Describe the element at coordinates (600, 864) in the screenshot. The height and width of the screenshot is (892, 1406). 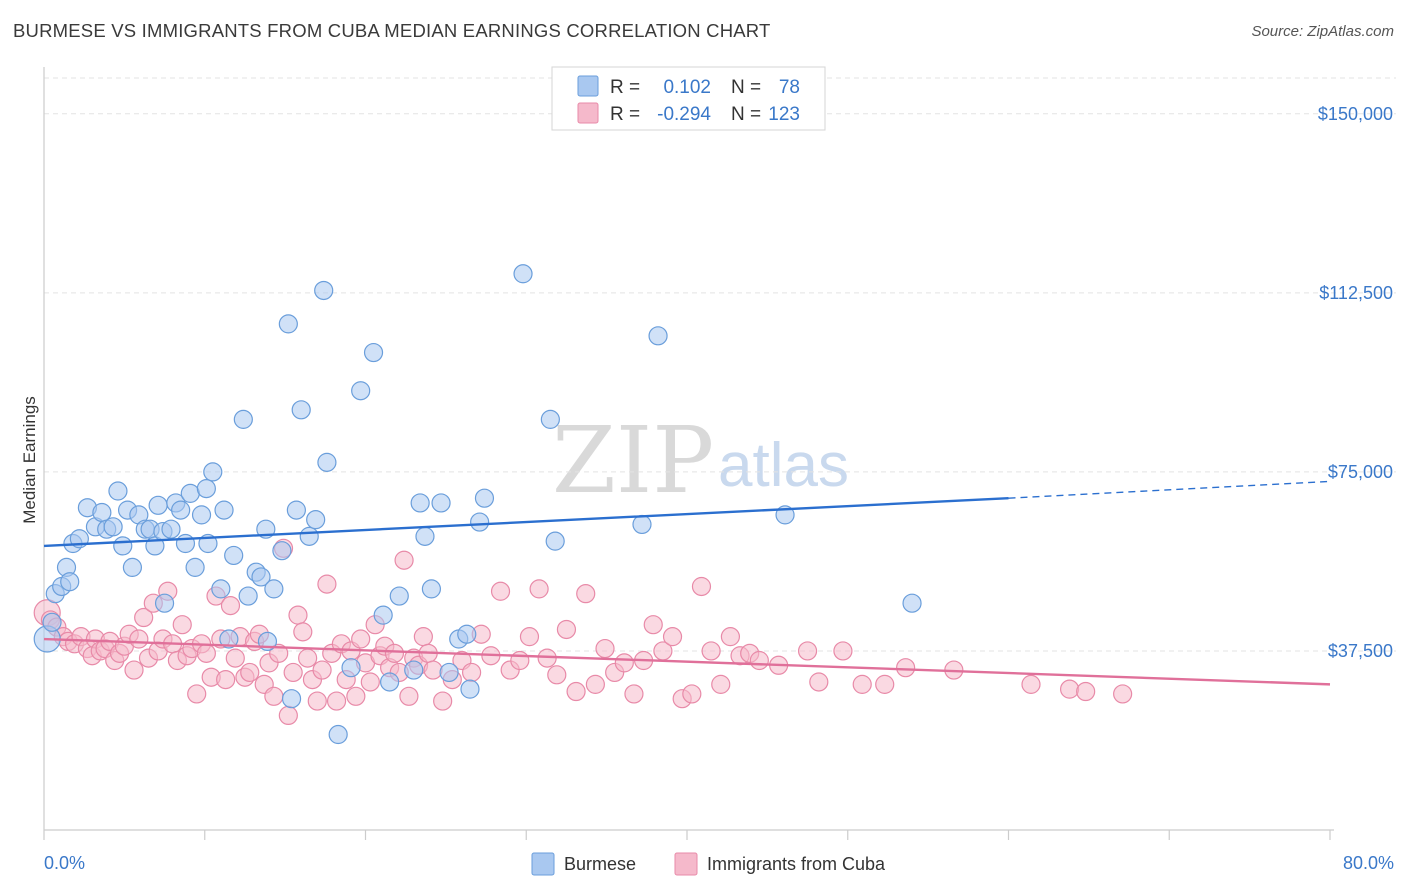
I see `bottom-legend-label-burmese: Burmese` at that location.